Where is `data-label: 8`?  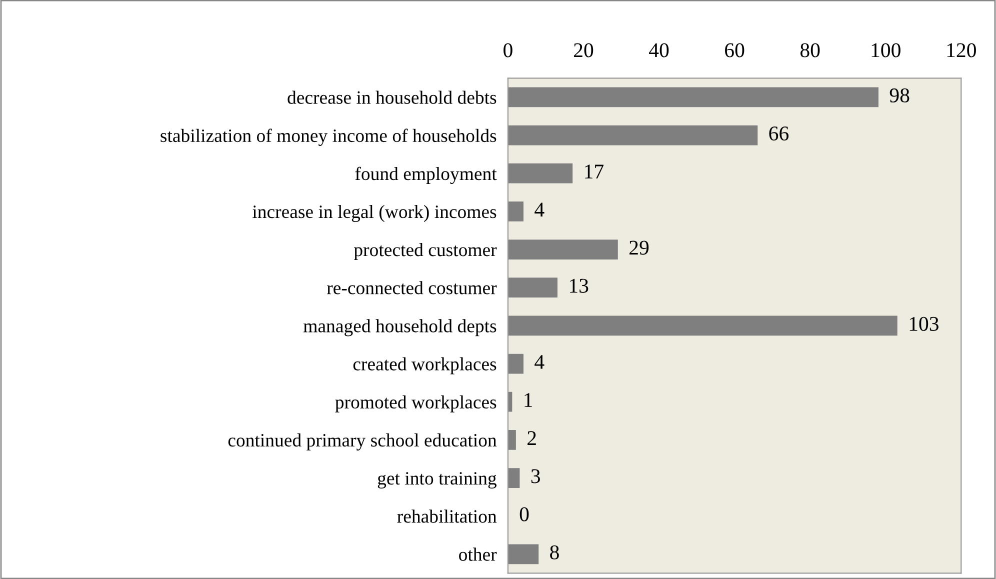
data-label: 8 is located at coordinates (554, 552).